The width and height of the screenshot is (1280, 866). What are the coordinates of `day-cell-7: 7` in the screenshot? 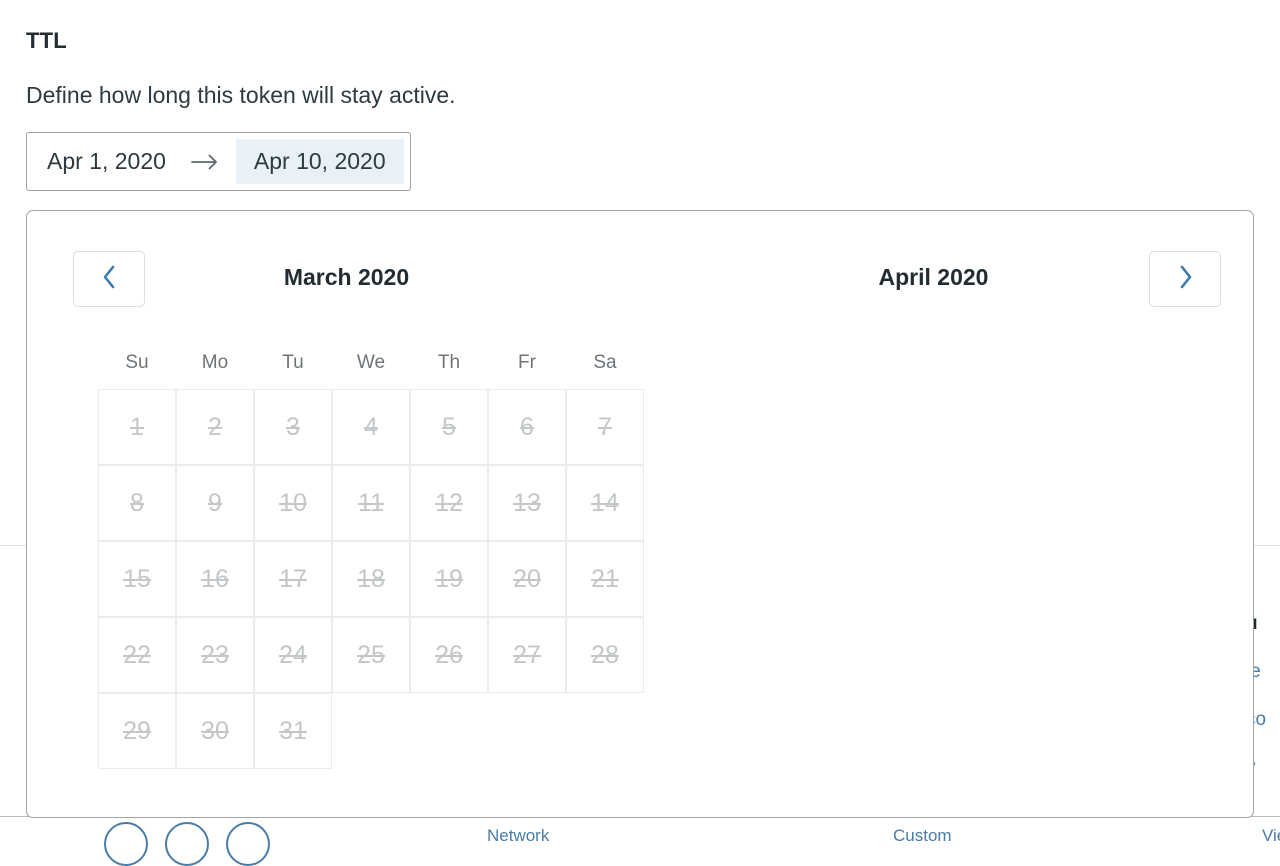 It's located at (605, 427).